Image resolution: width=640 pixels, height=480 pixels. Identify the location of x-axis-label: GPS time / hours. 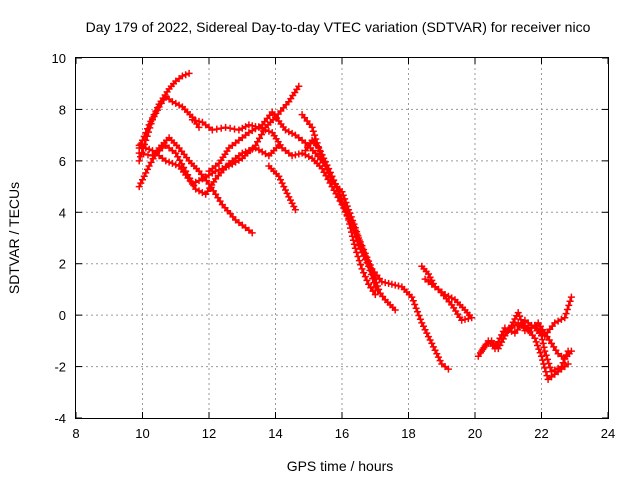
(340, 466).